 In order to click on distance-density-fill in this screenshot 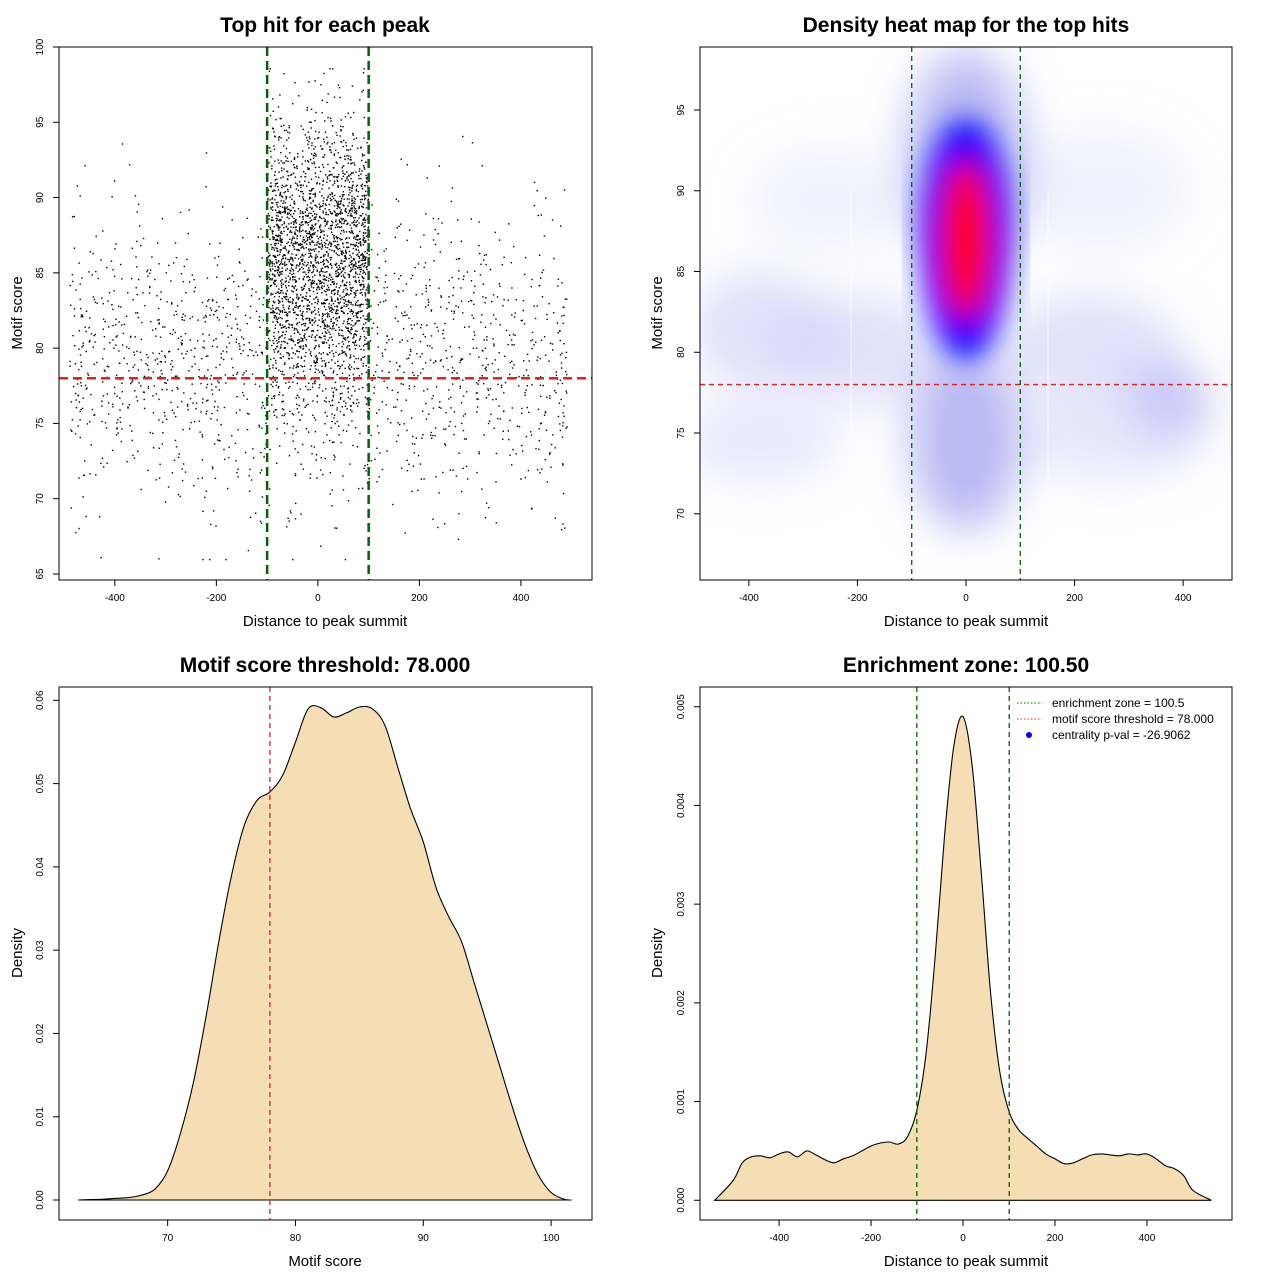, I will do `click(963, 958)`.